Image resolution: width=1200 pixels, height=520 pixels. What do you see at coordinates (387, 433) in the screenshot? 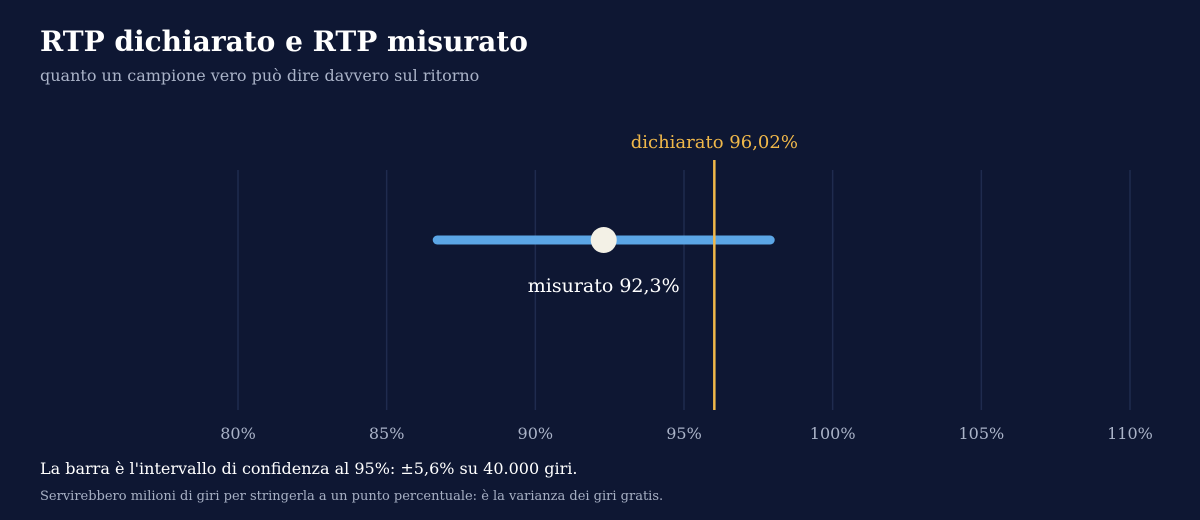
I see `x-tick-label: 85%` at bounding box center [387, 433].